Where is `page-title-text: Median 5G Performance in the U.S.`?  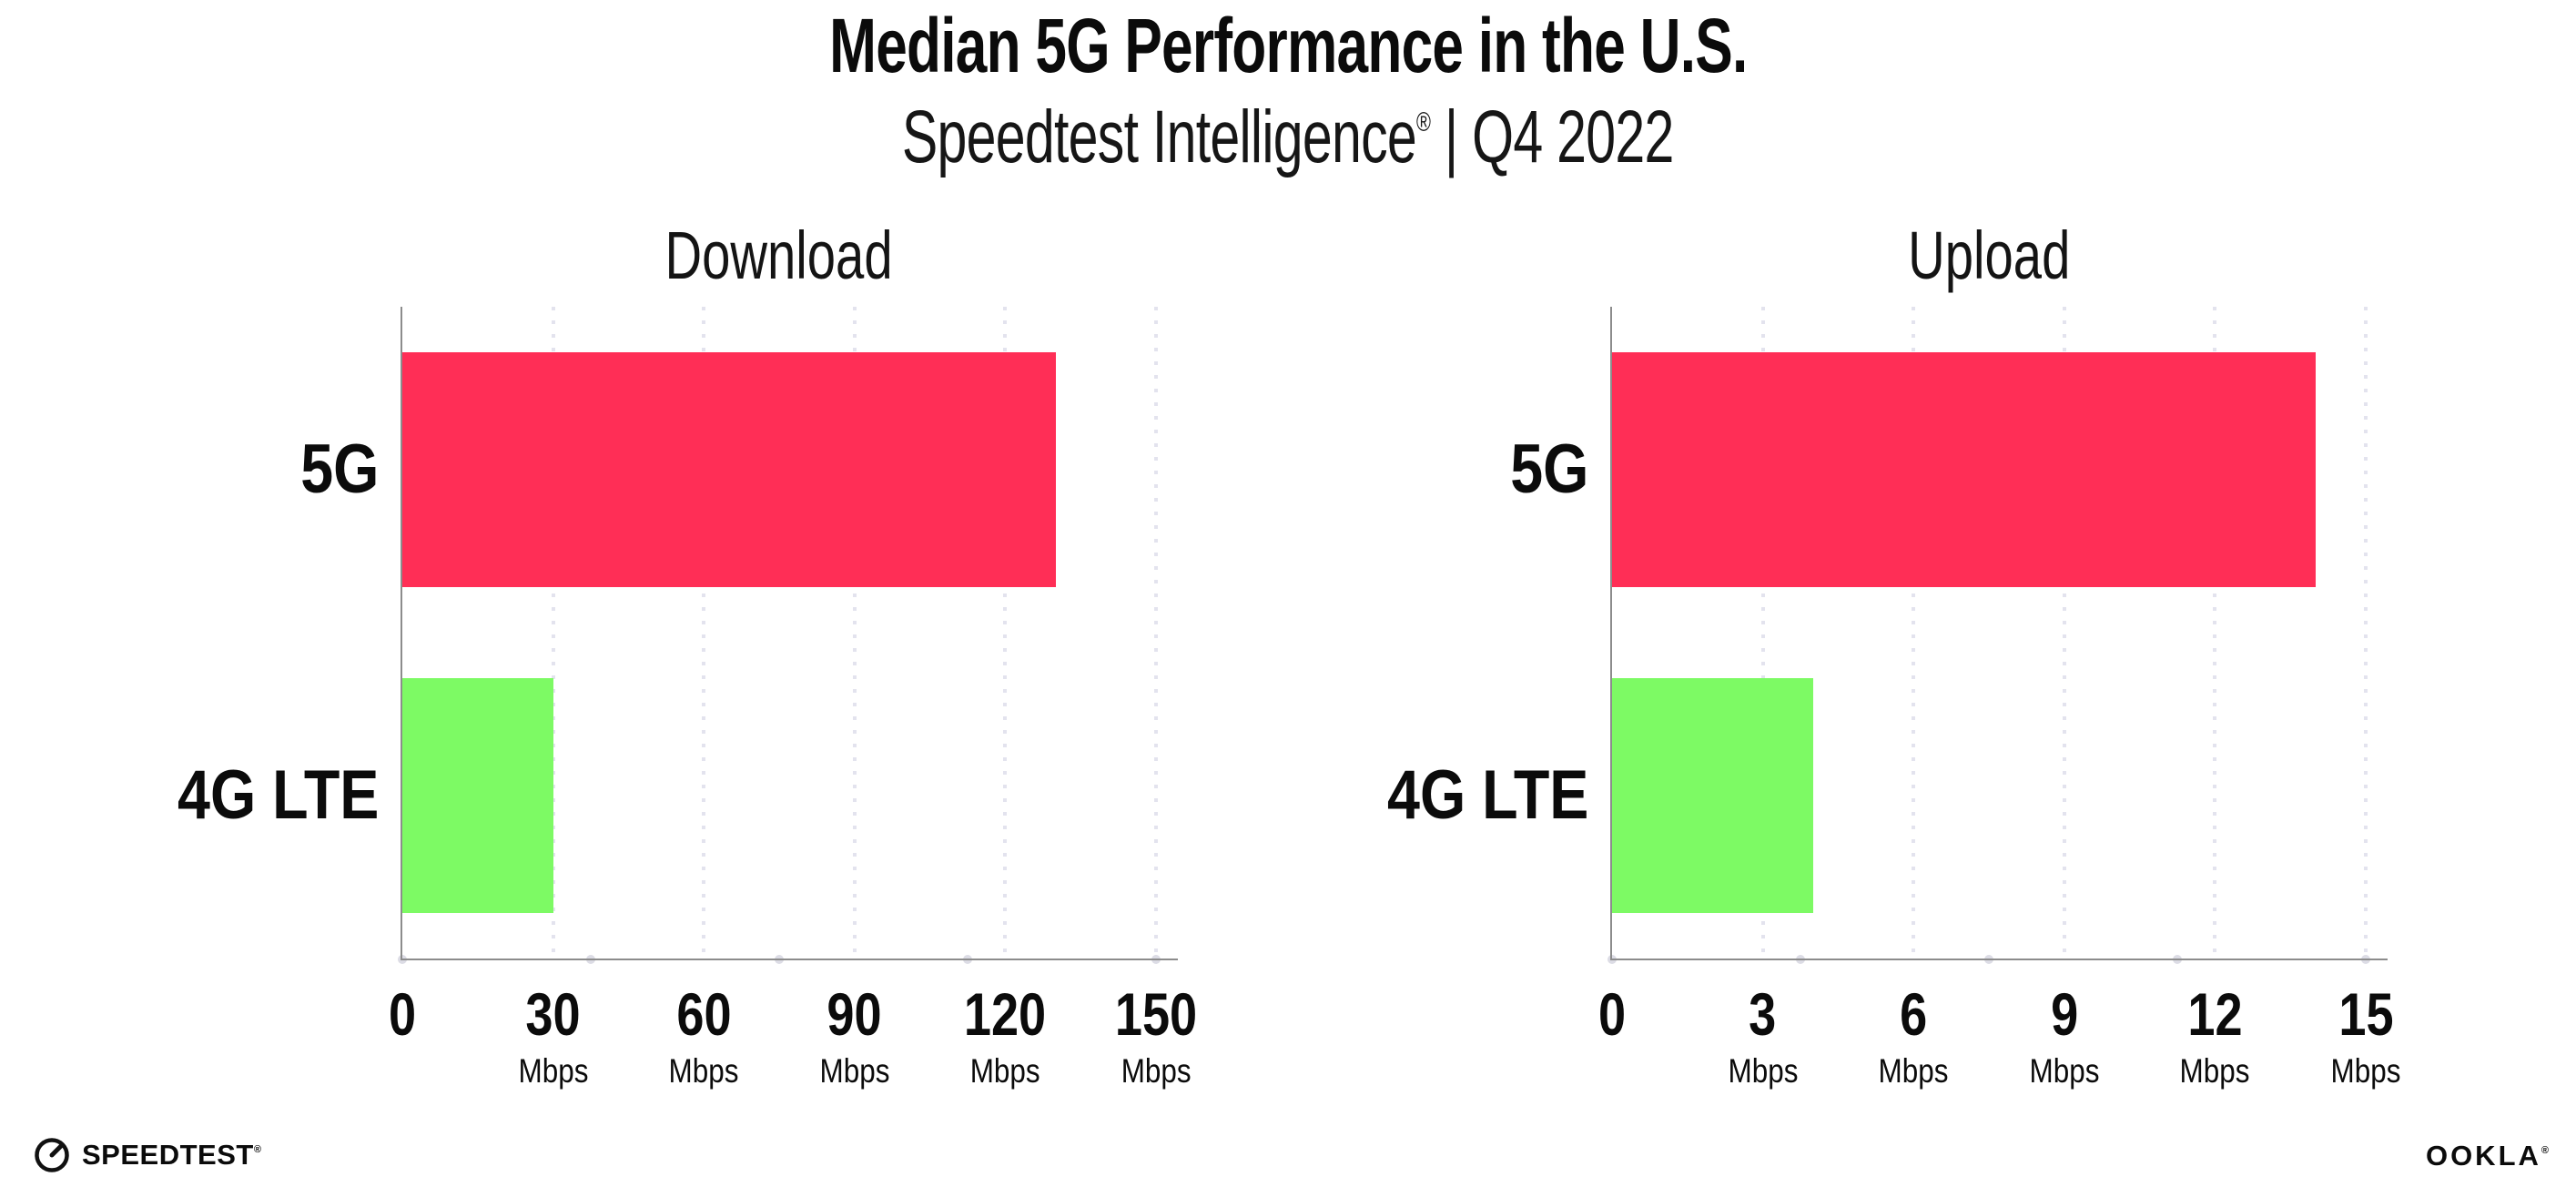 page-title-text: Median 5G Performance in the U.S. is located at coordinates (1288, 46).